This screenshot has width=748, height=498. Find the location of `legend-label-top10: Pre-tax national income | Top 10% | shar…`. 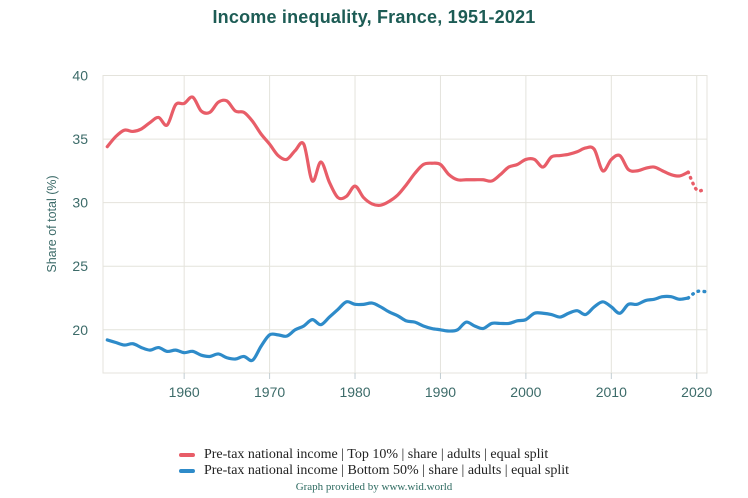

legend-label-top10: Pre-tax national income | Top 10% | shar… is located at coordinates (376, 454).